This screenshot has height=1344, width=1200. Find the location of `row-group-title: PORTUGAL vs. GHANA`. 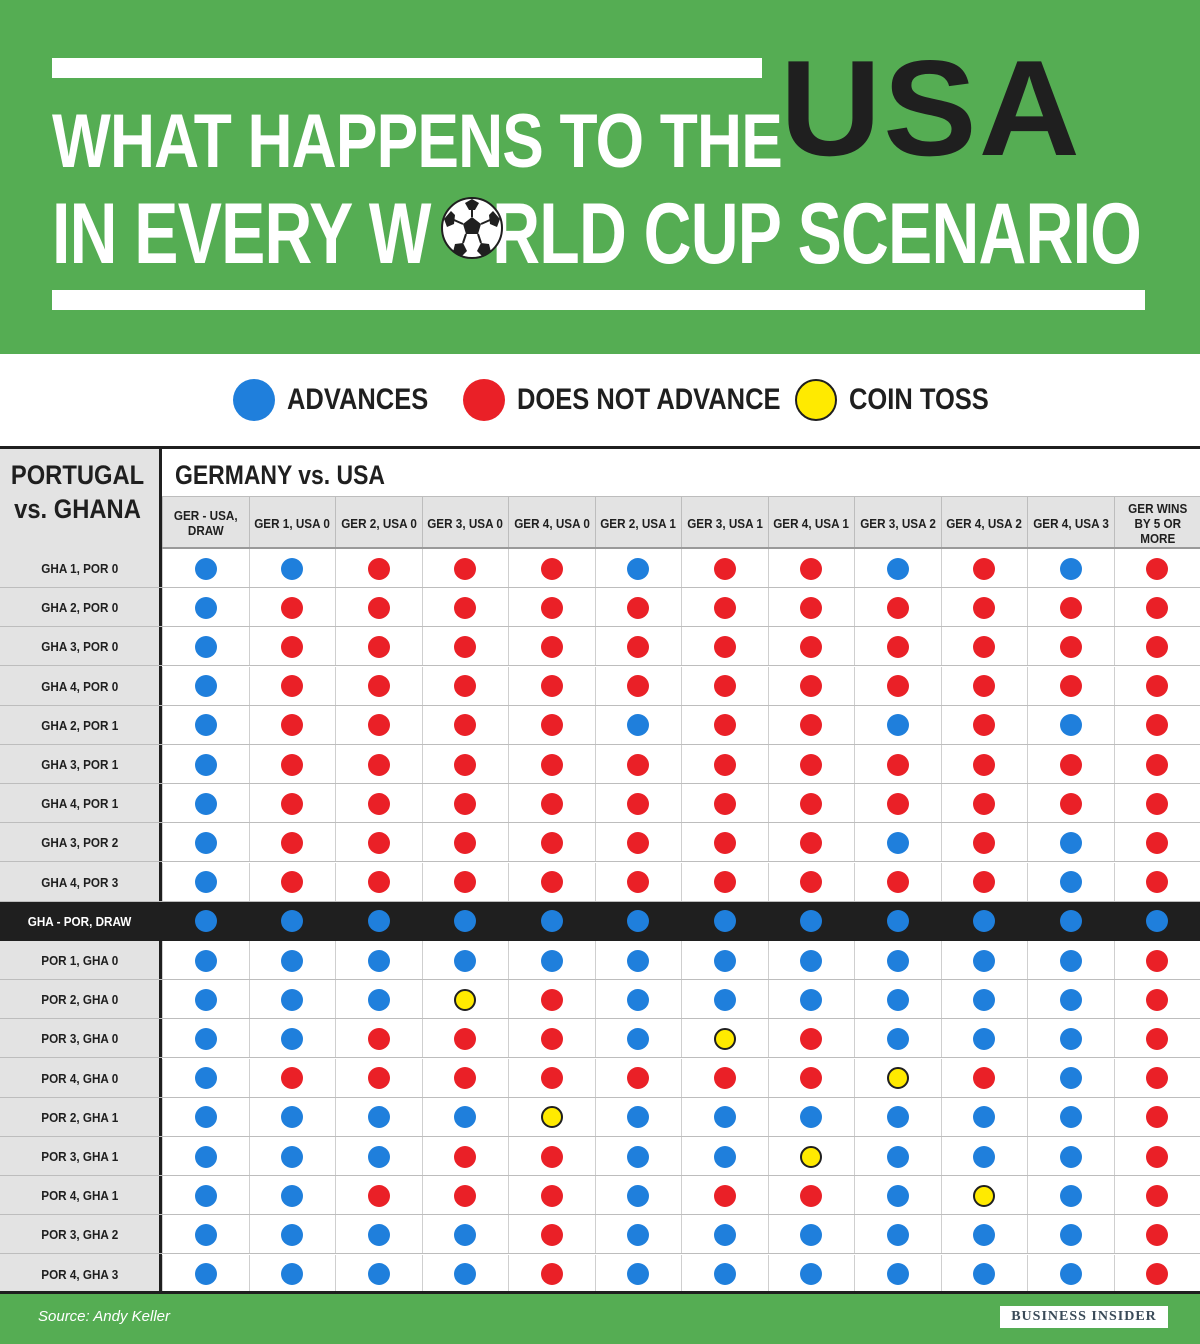

row-group-title: PORTUGAL vs. GHANA is located at coordinates (77, 492).